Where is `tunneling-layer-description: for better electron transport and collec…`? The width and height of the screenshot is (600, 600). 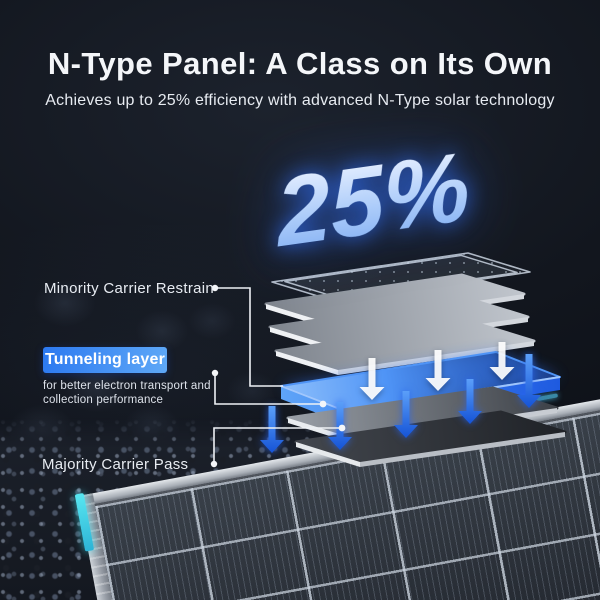
tunneling-layer-description: for better electron transport and collec… is located at coordinates (127, 393).